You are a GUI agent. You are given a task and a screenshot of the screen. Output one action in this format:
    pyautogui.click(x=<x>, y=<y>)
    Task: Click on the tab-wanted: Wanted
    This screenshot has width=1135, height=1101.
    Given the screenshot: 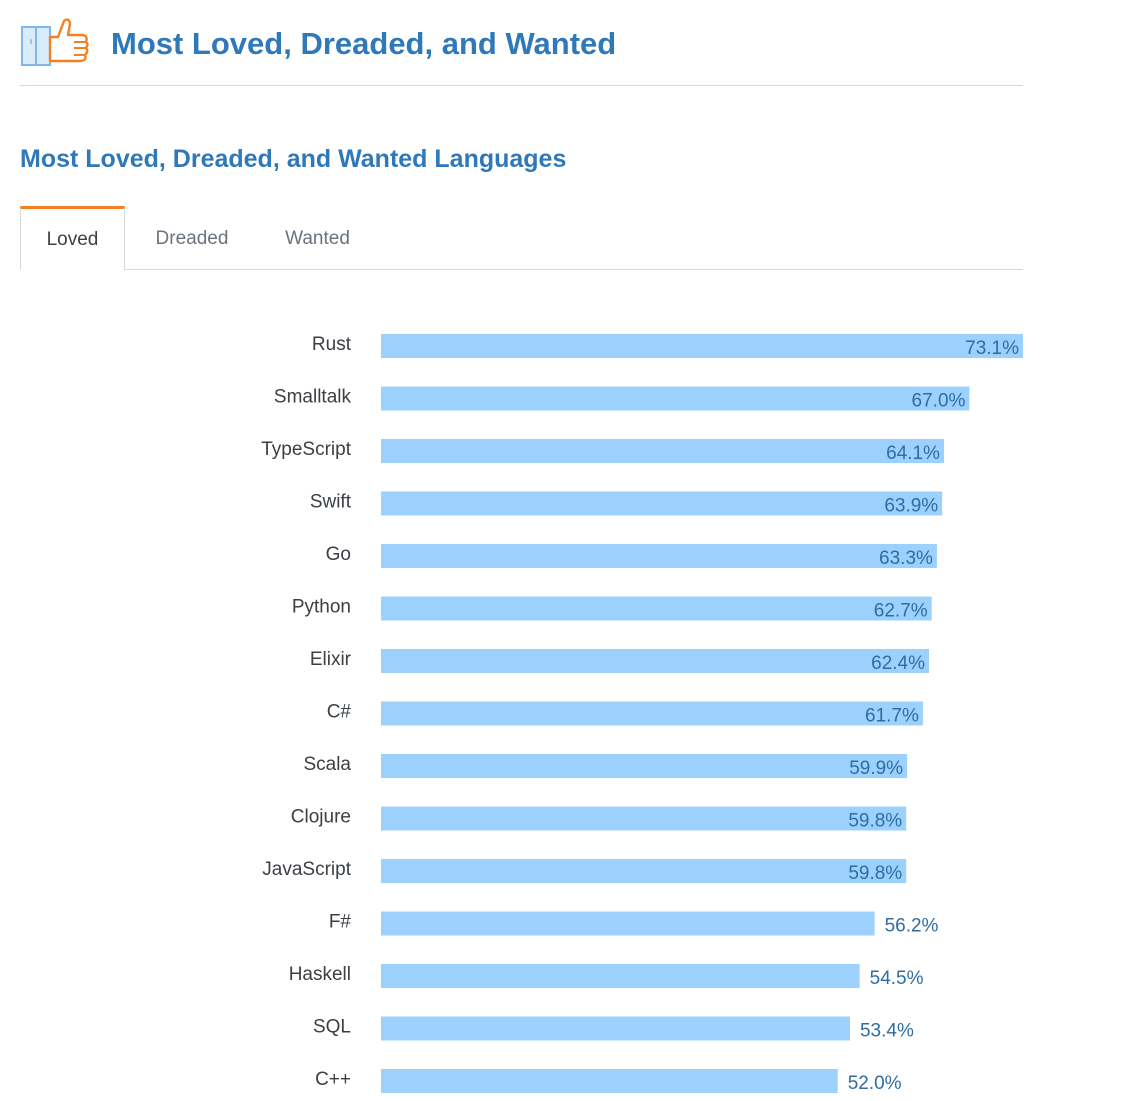 What is the action you would take?
    pyautogui.click(x=317, y=238)
    